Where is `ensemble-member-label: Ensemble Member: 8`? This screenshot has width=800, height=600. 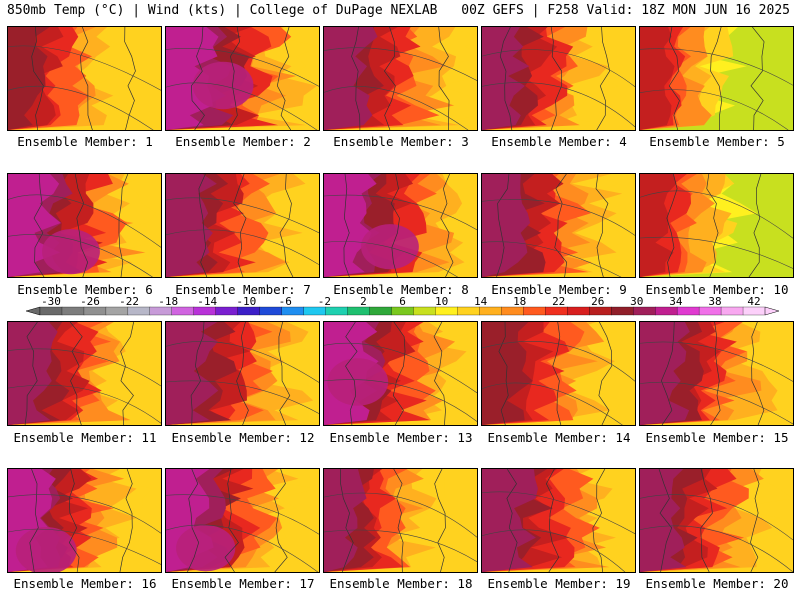 ensemble-member-label: Ensemble Member: 8 is located at coordinates (401, 289).